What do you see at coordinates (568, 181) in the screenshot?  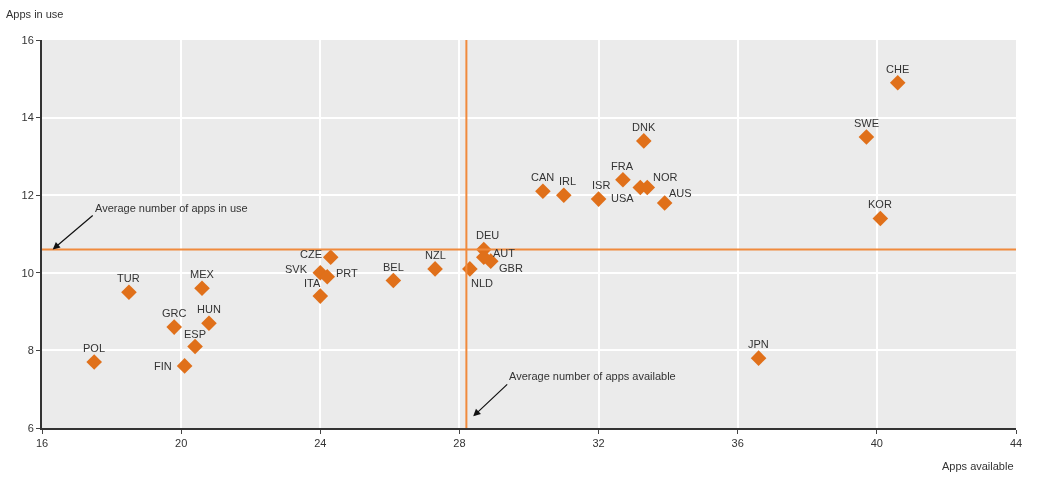 I see `annotation: IRL` at bounding box center [568, 181].